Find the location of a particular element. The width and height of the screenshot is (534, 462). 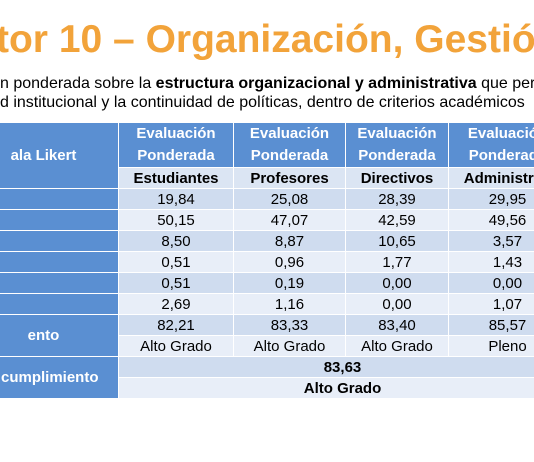

table-row: ento 82,21 83,33 83,40 85,57 is located at coordinates (267, 335).